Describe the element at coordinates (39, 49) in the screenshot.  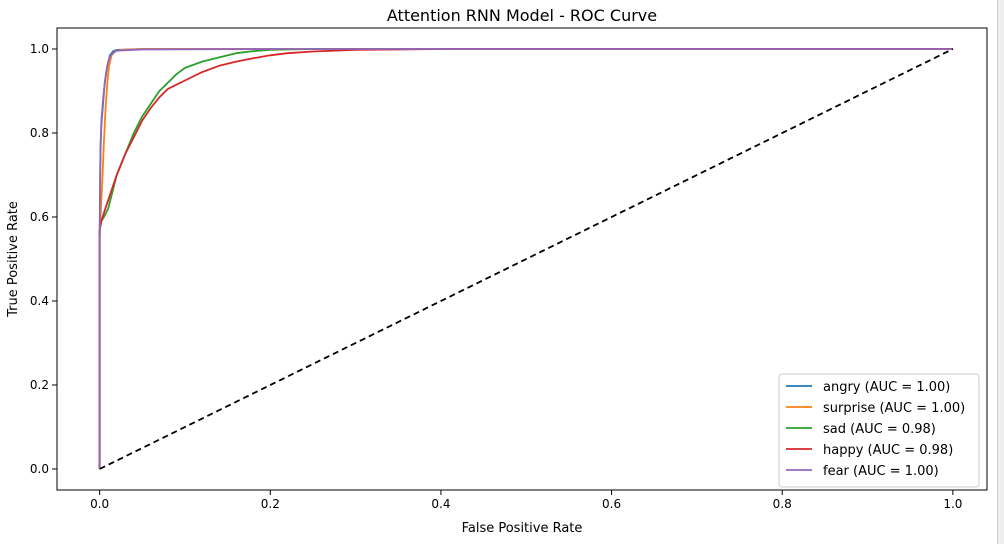
I see `y-tick-label-5: 1.0` at that location.